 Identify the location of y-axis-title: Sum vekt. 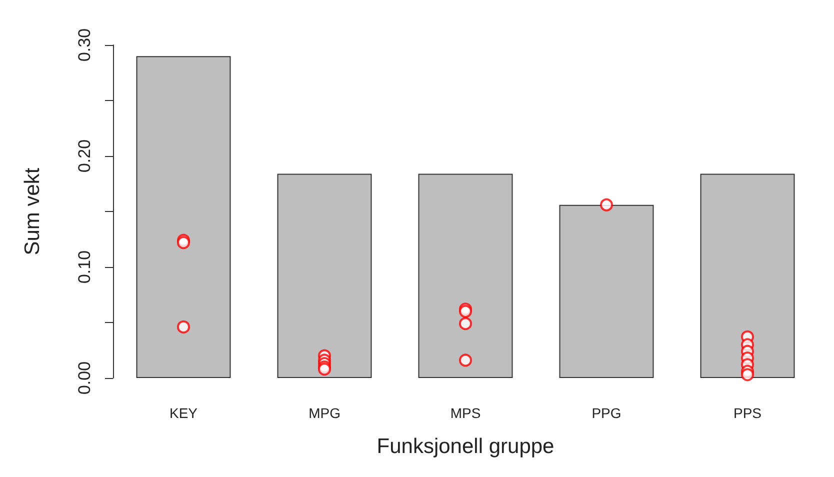
(32, 212).